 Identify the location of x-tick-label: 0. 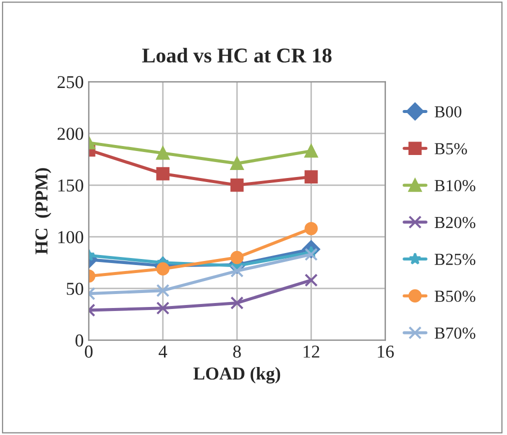
(88, 352).